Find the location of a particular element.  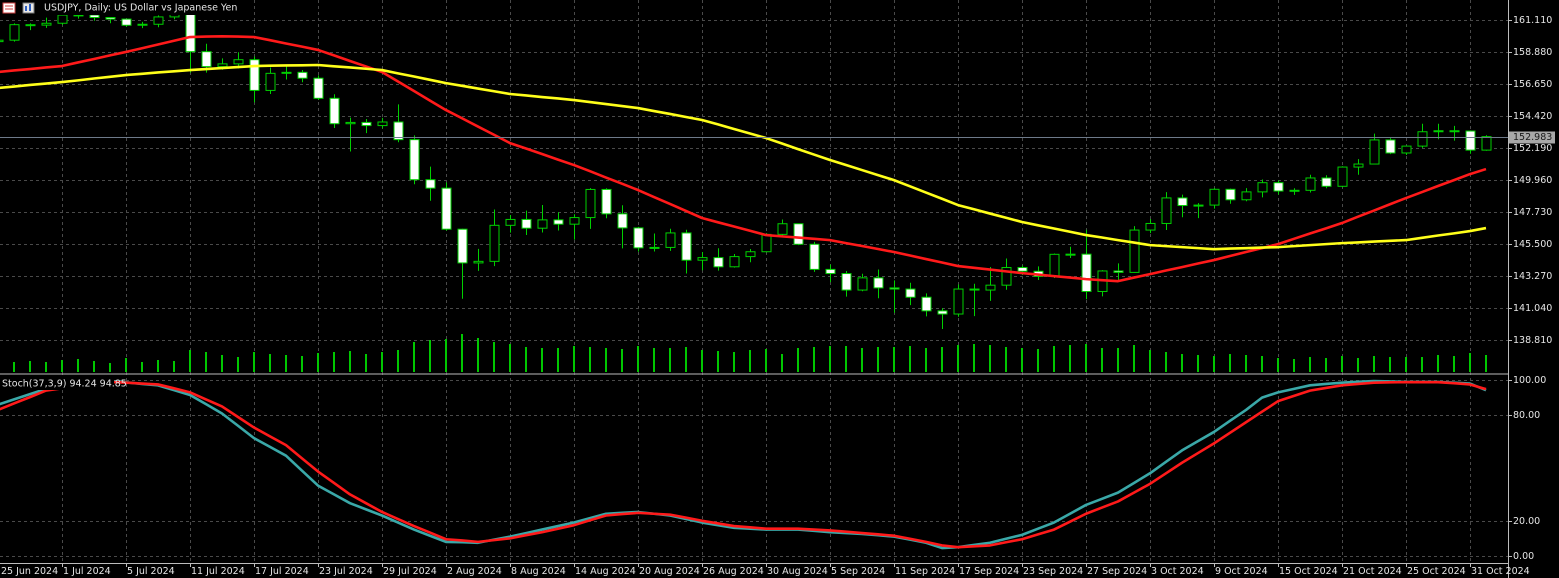

x-tick-label: 15 Oct 2024 is located at coordinates (1308, 571).